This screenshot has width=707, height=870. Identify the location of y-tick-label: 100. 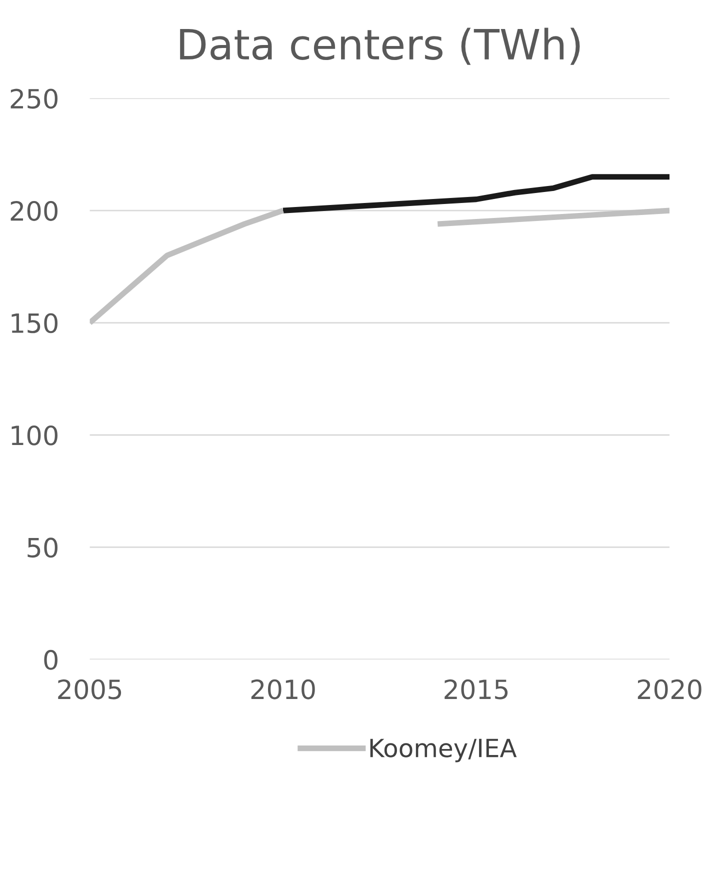
(35, 435).